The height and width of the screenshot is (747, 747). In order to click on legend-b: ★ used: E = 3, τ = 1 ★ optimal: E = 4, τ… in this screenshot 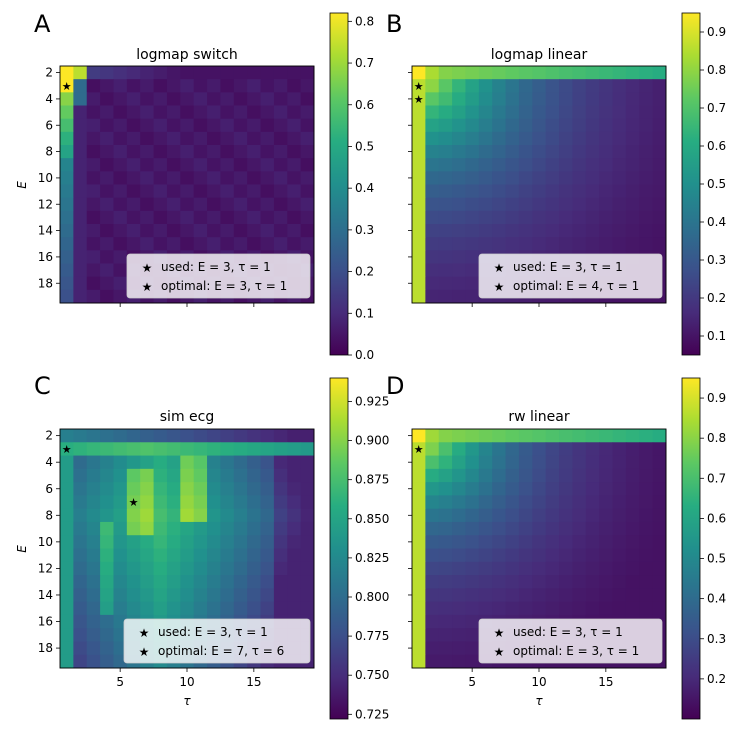, I will do `click(570, 276)`.